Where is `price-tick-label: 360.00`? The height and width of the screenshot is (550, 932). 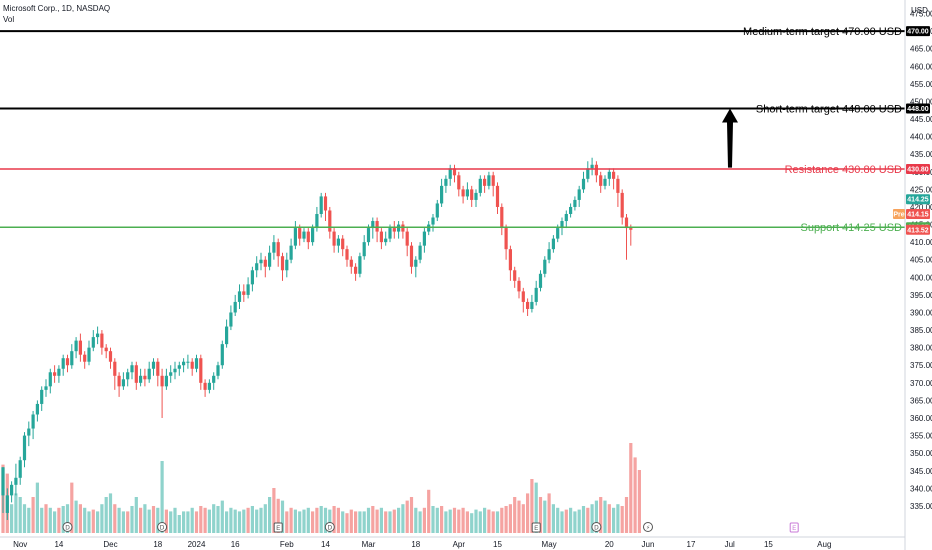 price-tick-label: 360.00 is located at coordinates (921, 418).